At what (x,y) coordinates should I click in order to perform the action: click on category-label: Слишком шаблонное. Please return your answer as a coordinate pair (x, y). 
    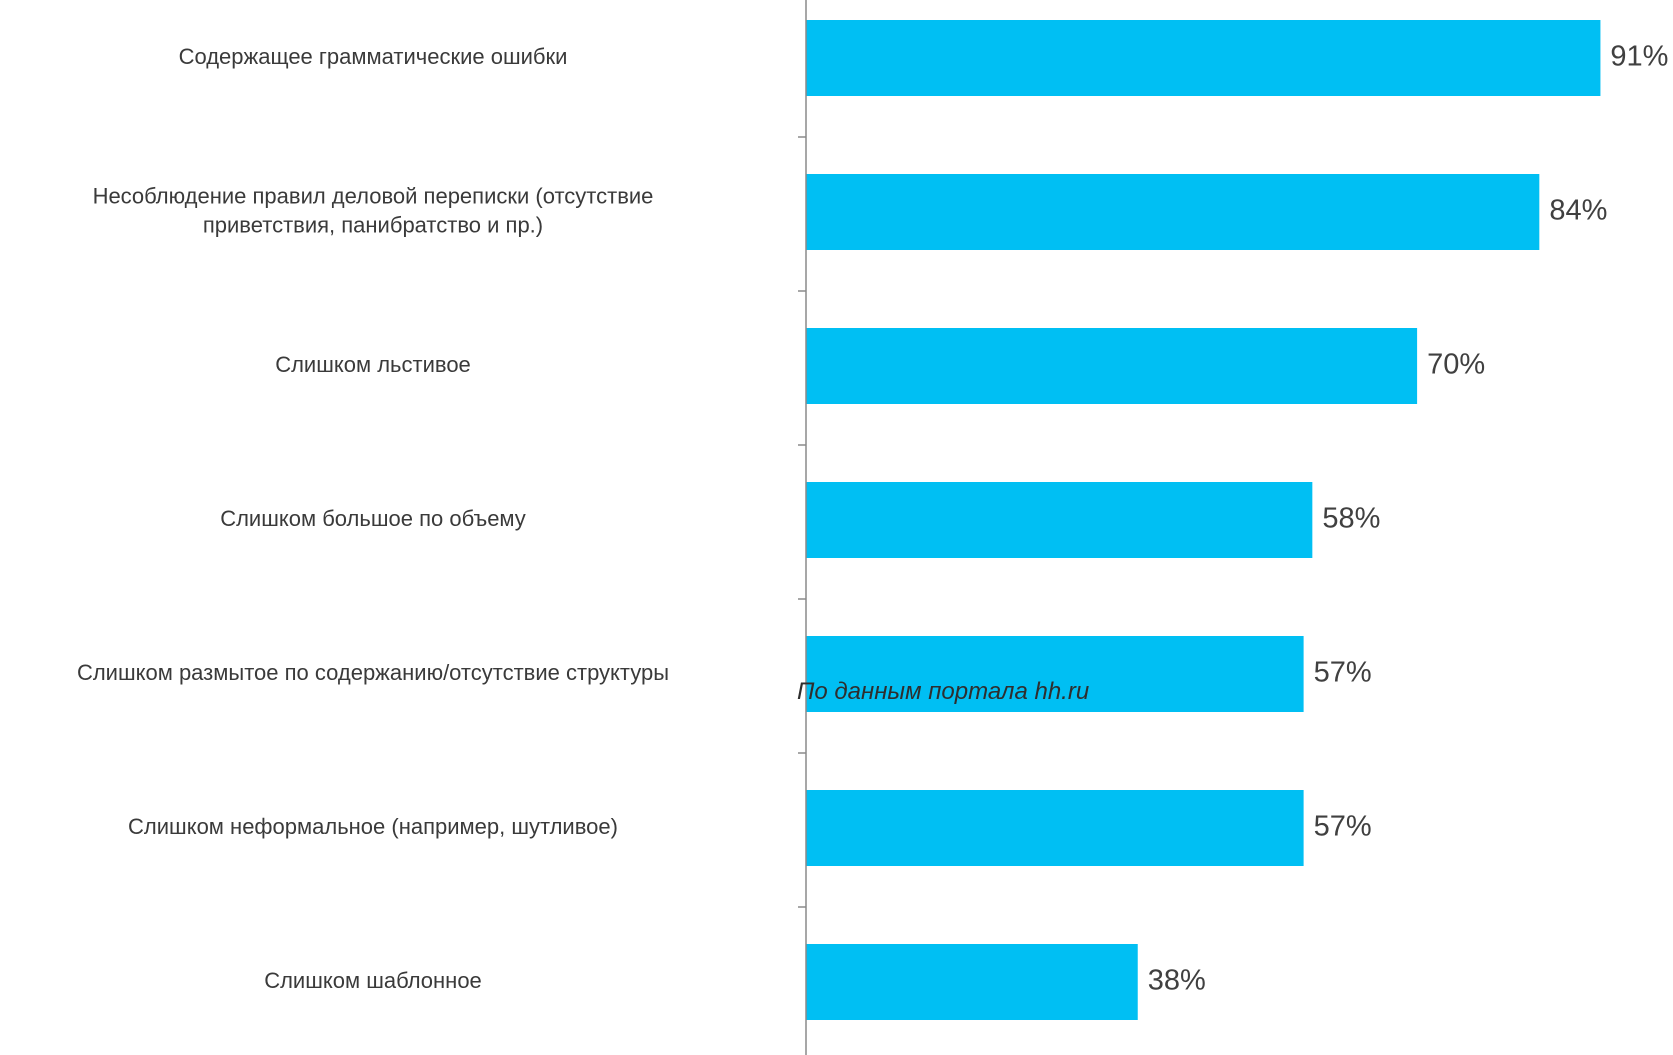
    Looking at the image, I should click on (373, 980).